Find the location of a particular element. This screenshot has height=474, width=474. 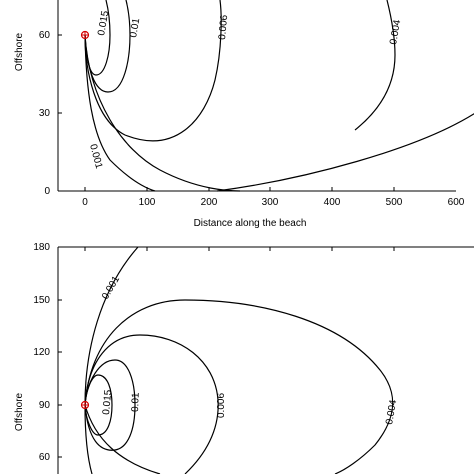

top-xtick-label: 100 is located at coordinates (147, 202).